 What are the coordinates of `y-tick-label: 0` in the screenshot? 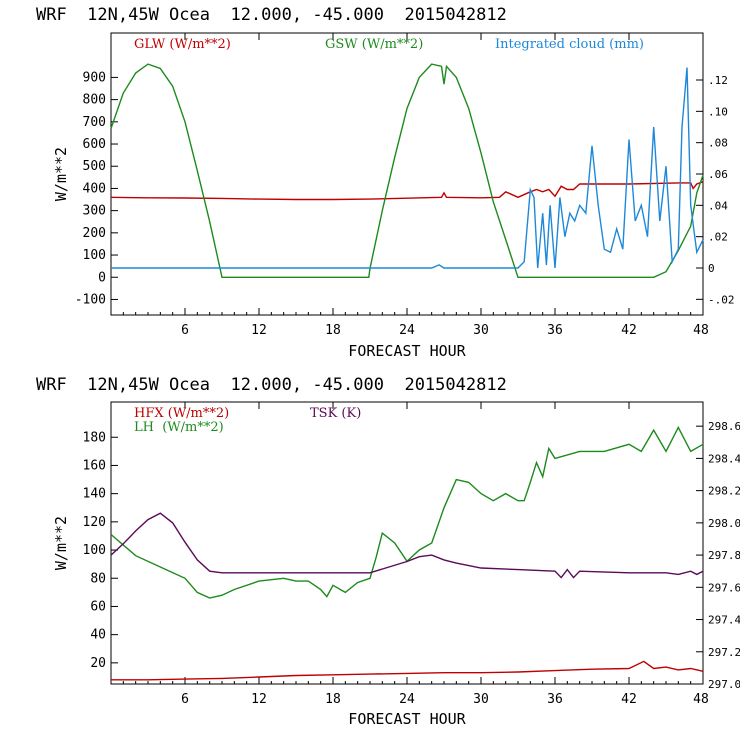 It's located at (102, 277).